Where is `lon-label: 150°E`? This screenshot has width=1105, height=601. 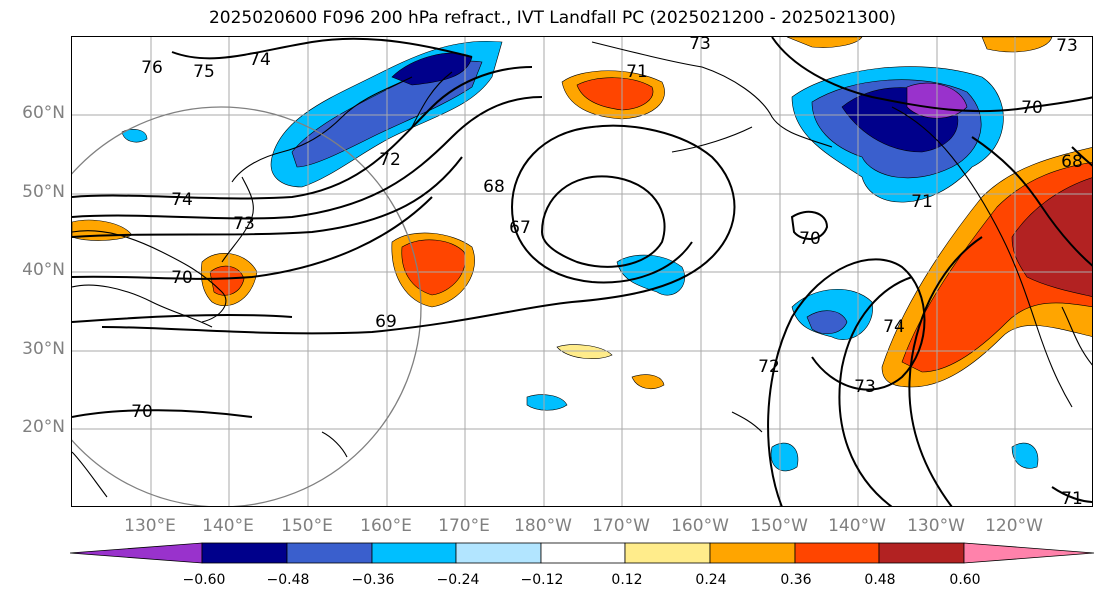
lon-label: 150°E is located at coordinates (307, 526).